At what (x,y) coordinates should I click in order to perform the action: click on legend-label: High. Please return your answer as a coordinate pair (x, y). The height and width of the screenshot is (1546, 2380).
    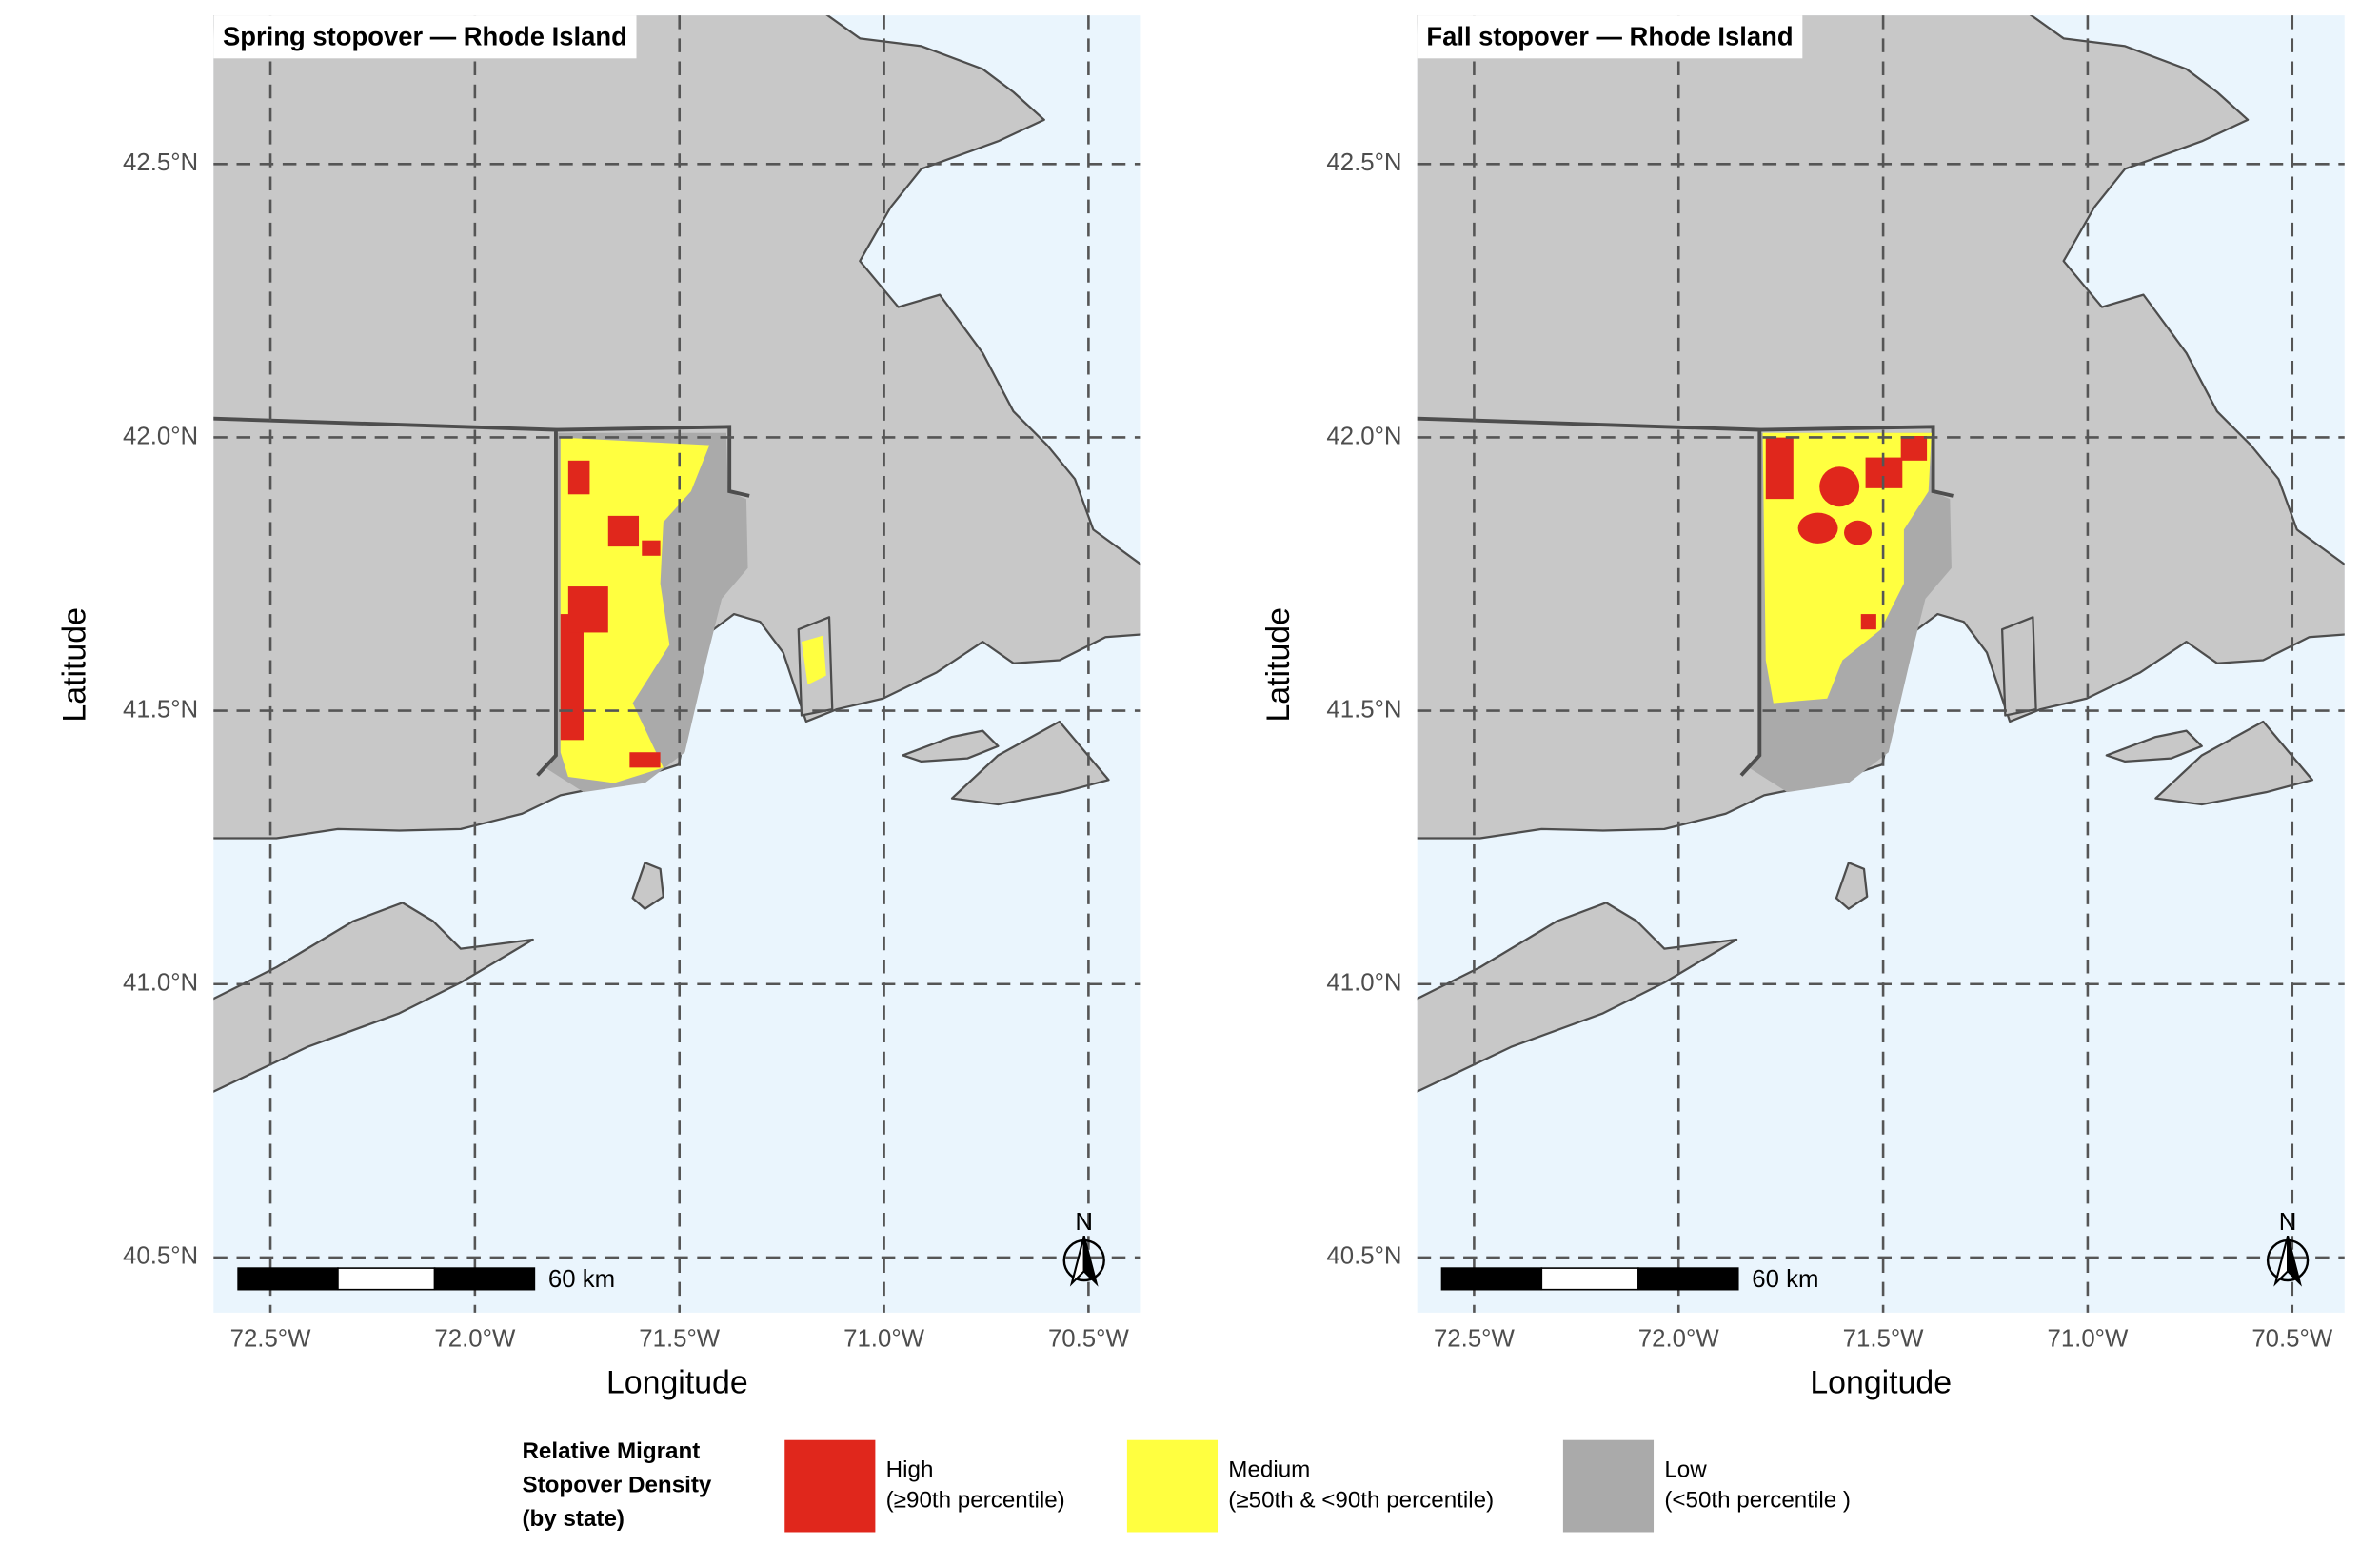
    Looking at the image, I should click on (910, 1469).